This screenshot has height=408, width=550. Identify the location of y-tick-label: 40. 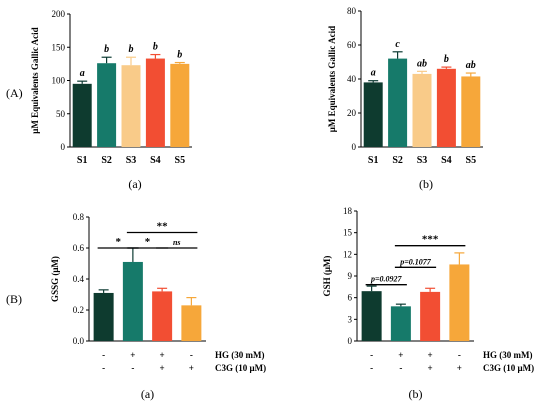
(352, 79).